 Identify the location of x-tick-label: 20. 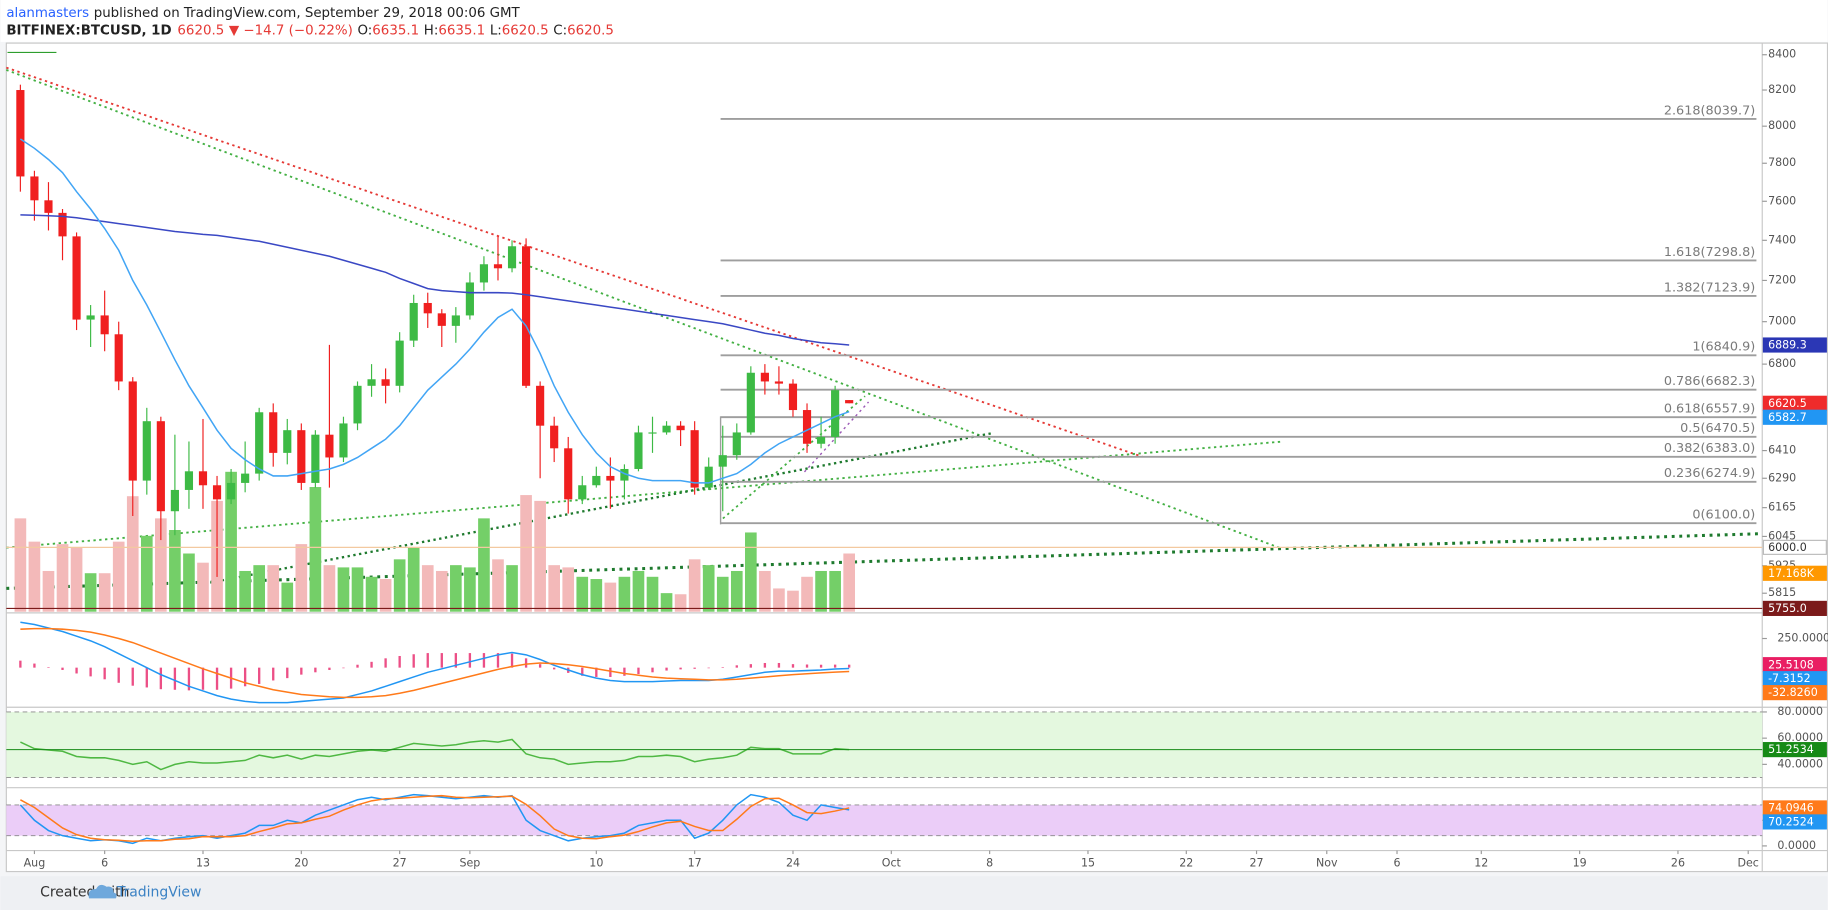
(301, 862).